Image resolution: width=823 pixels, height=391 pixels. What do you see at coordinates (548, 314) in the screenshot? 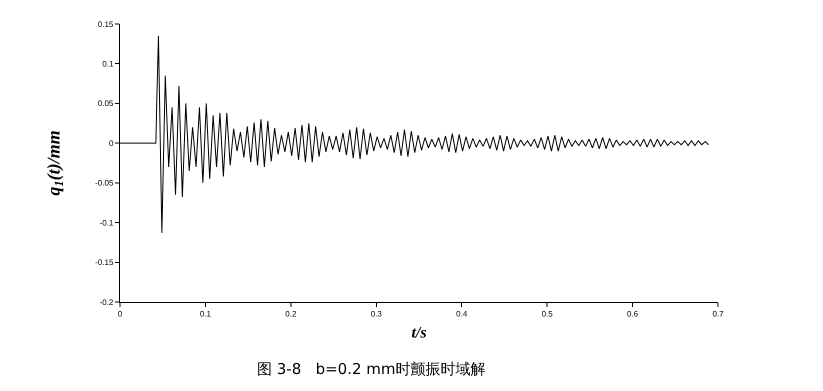
I see `x-tick-label: 0.5` at bounding box center [548, 314].